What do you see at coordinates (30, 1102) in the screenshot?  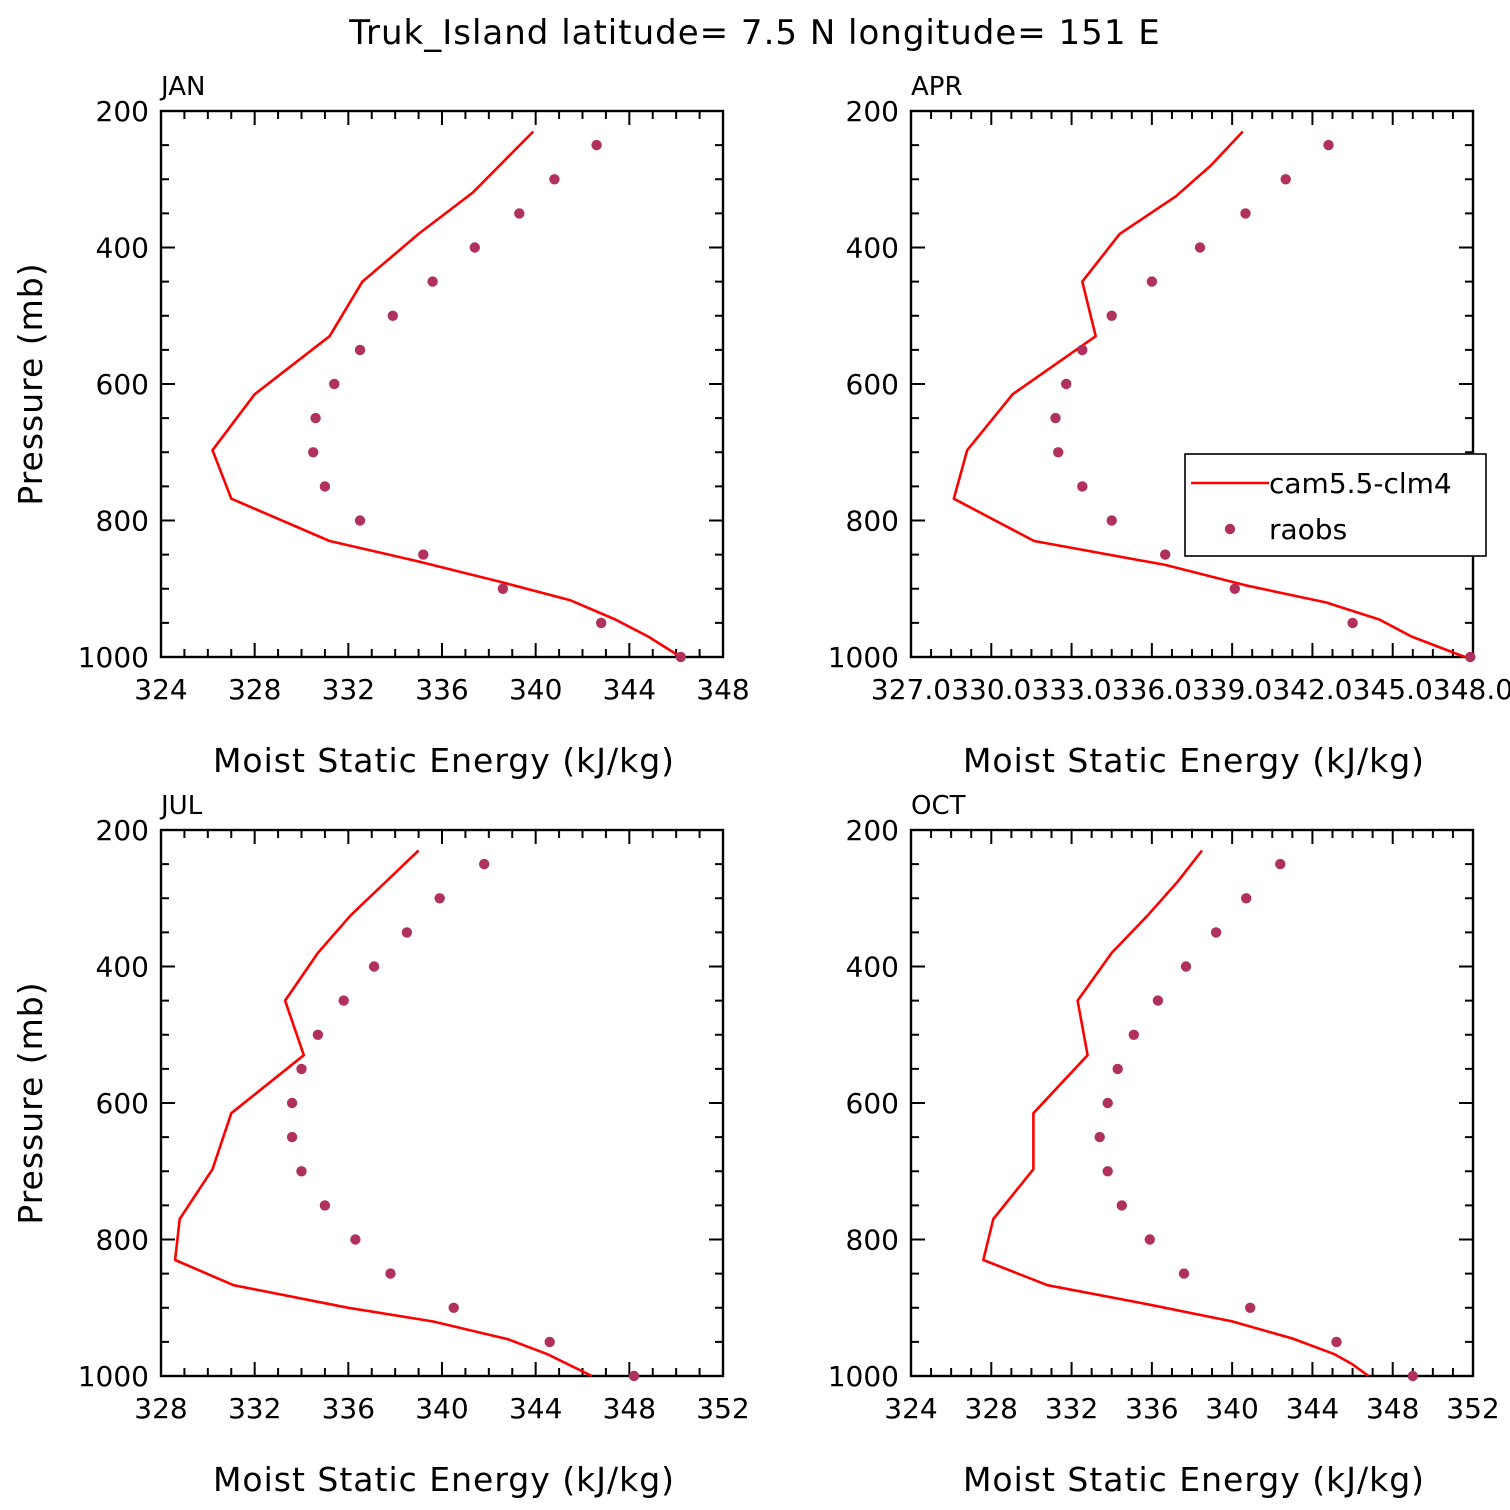 I see `y-axis-label: Pressure (mb)` at bounding box center [30, 1102].